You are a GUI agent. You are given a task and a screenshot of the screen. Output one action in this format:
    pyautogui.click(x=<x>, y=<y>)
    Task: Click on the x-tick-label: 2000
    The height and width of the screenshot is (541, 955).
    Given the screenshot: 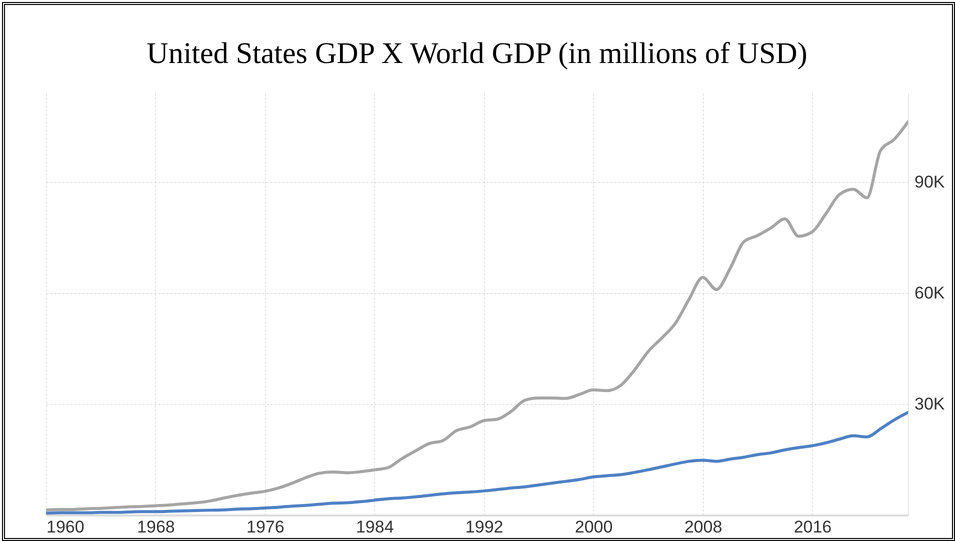 What is the action you would take?
    pyautogui.click(x=593, y=527)
    